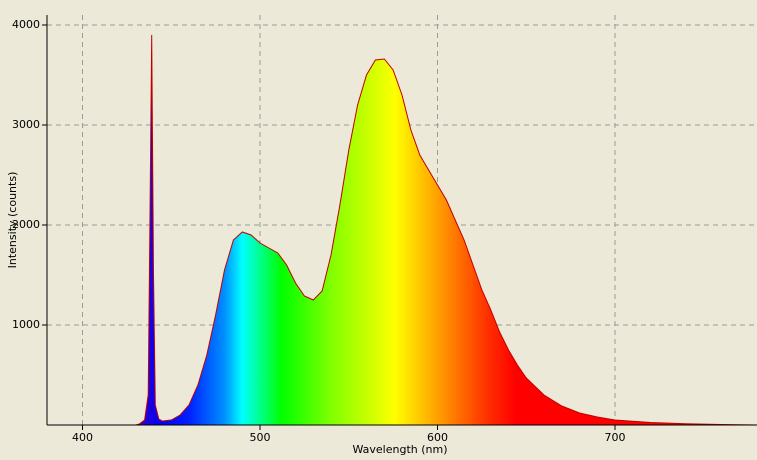 Image resolution: width=757 pixels, height=460 pixels. What do you see at coordinates (399, 449) in the screenshot?
I see `x-axis-label: Wavelength (nm)` at bounding box center [399, 449].